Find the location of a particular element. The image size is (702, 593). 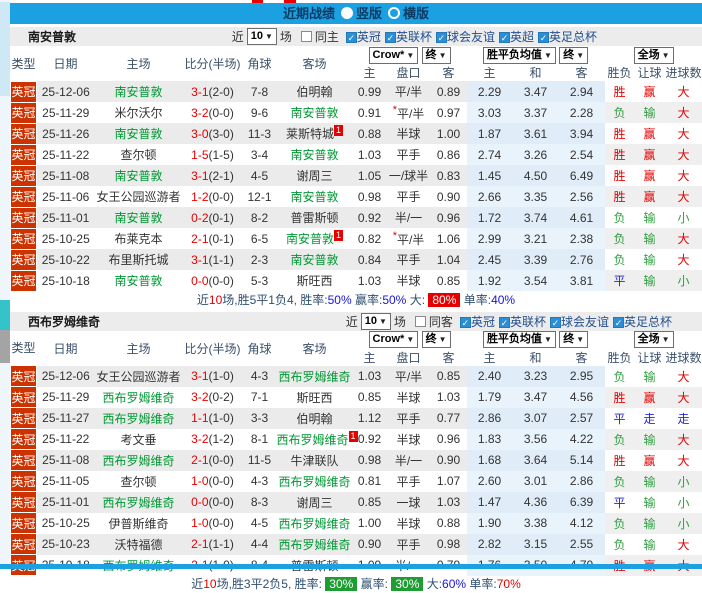

away-team-link: 牛津联队 is located at coordinates (314, 461).